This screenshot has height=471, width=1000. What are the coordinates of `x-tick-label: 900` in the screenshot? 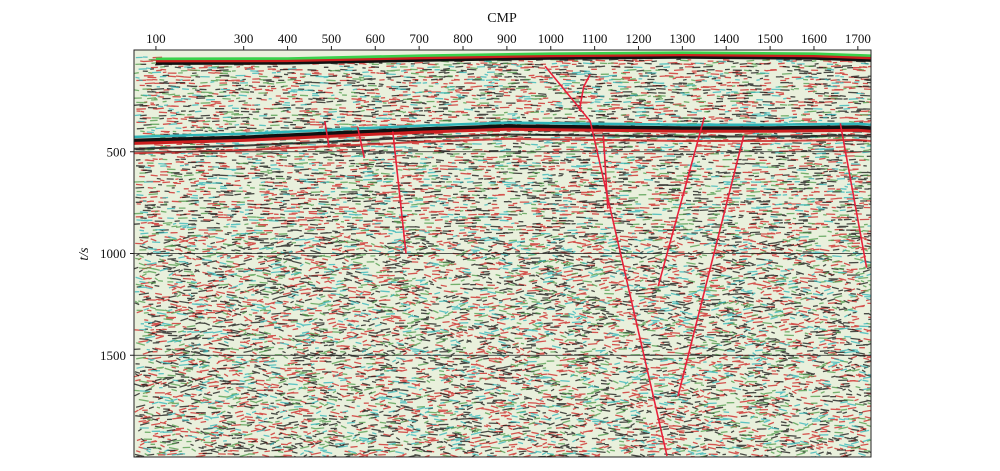 It's located at (507, 38).